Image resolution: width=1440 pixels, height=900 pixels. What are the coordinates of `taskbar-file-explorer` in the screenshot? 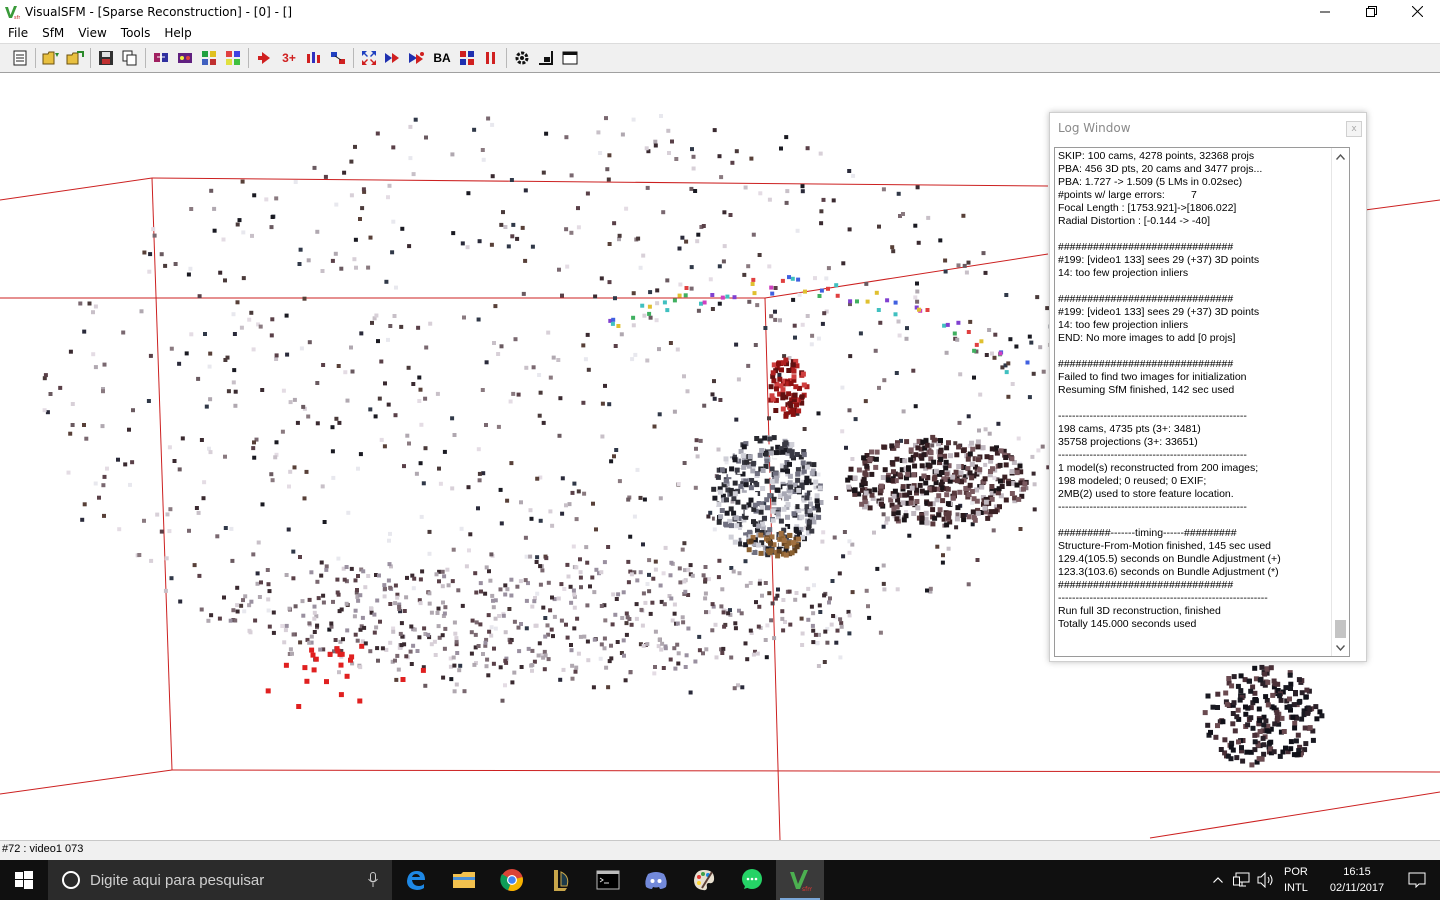 It's located at (464, 880).